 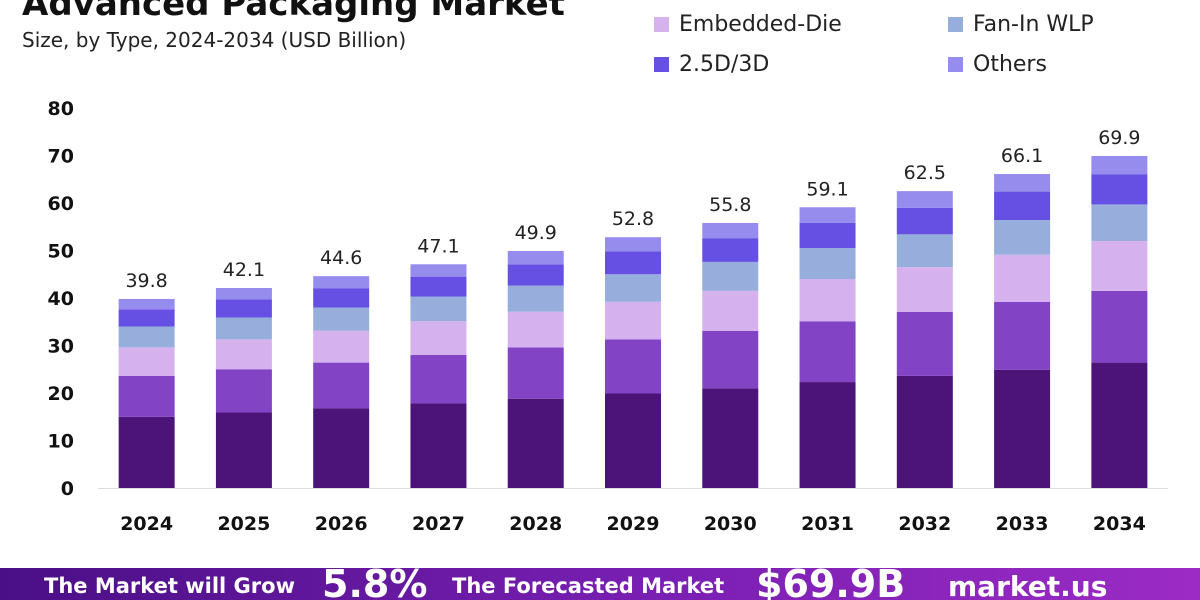 I want to click on legend-label-fan-in-wlp: Fan-In WLP, so click(x=1033, y=24).